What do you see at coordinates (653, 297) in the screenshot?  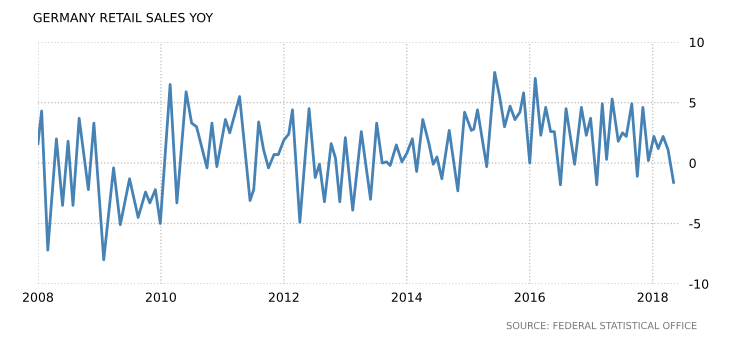 I see `x-tick-label: 2018` at bounding box center [653, 297].